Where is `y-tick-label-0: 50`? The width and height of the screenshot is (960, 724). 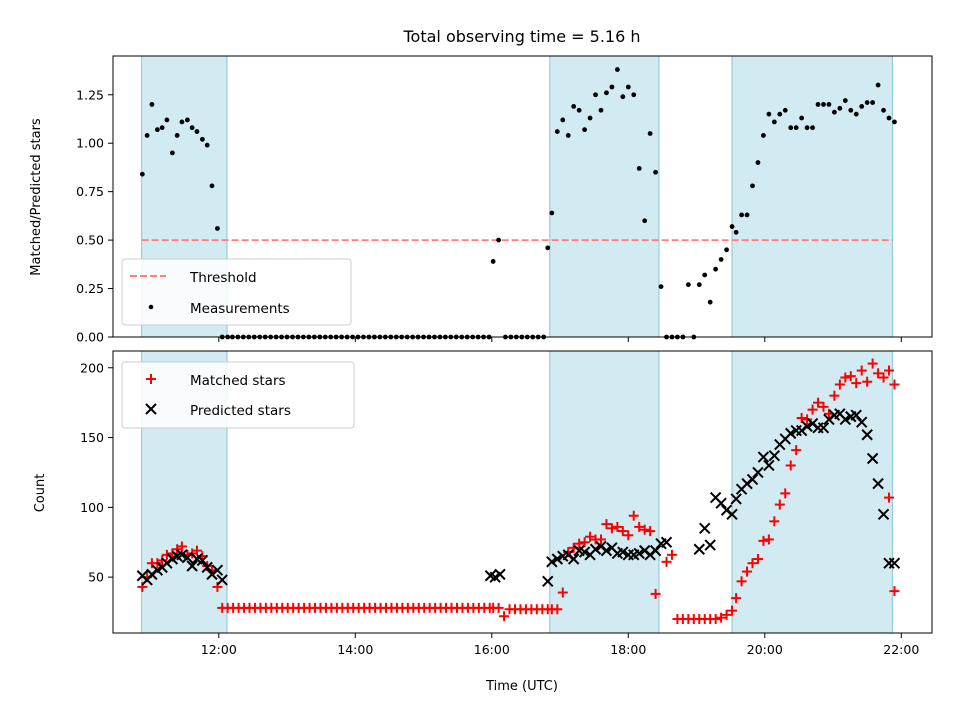
y-tick-label-0: 50 is located at coordinates (96, 577).